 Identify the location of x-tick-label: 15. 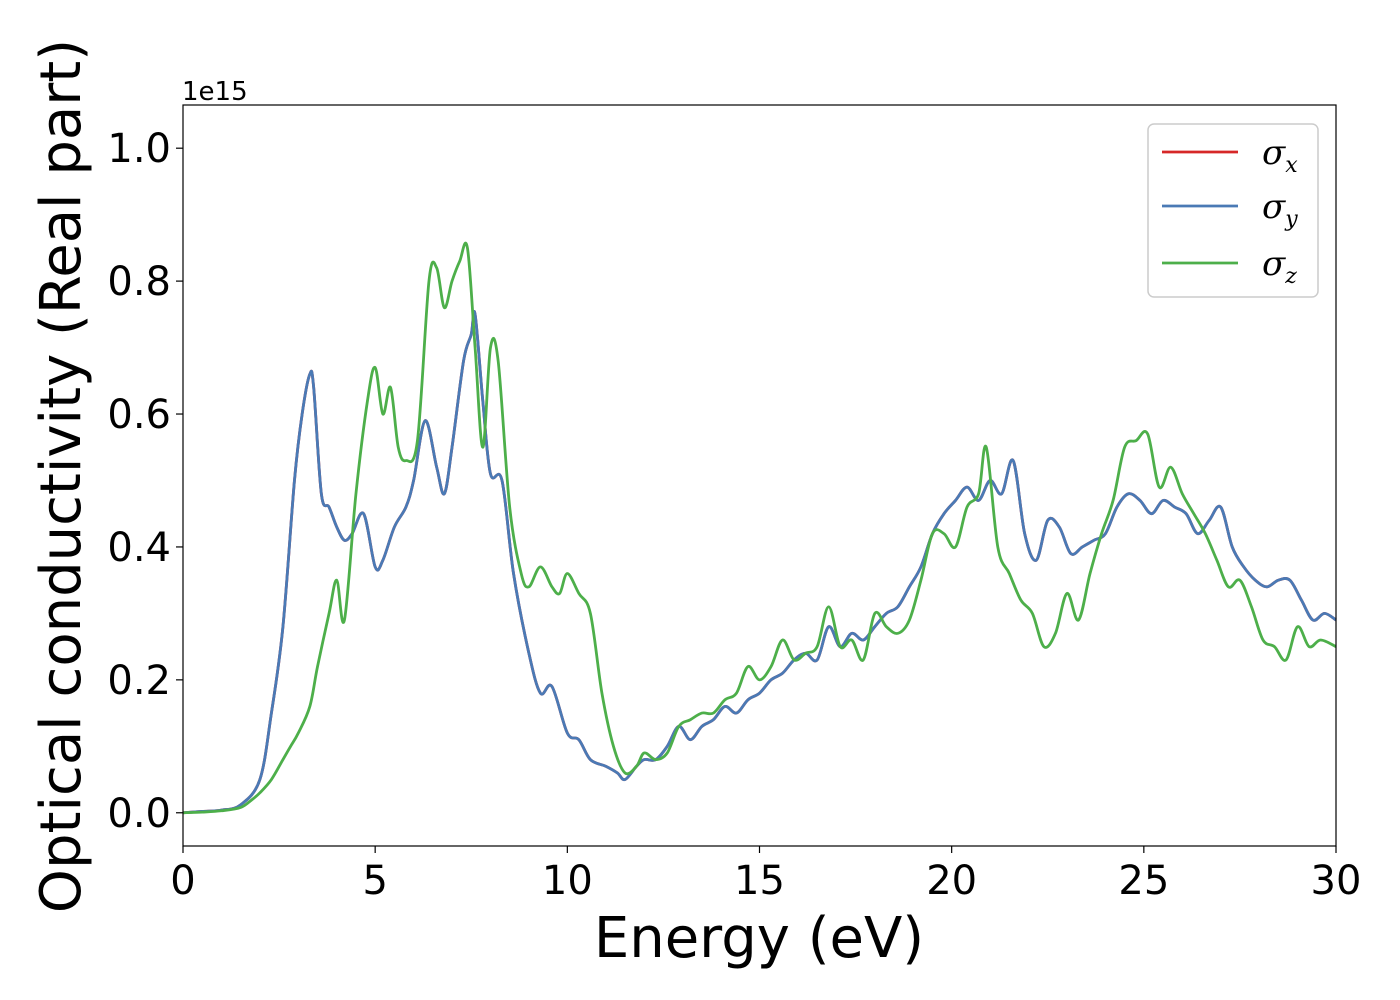
(759, 881).